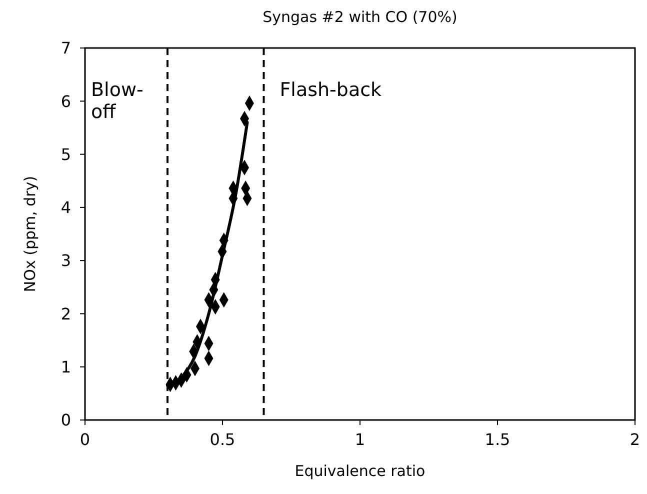 The height and width of the screenshot is (494, 647). What do you see at coordinates (65, 48) in the screenshot?
I see `y-tick-label: 7` at bounding box center [65, 48].